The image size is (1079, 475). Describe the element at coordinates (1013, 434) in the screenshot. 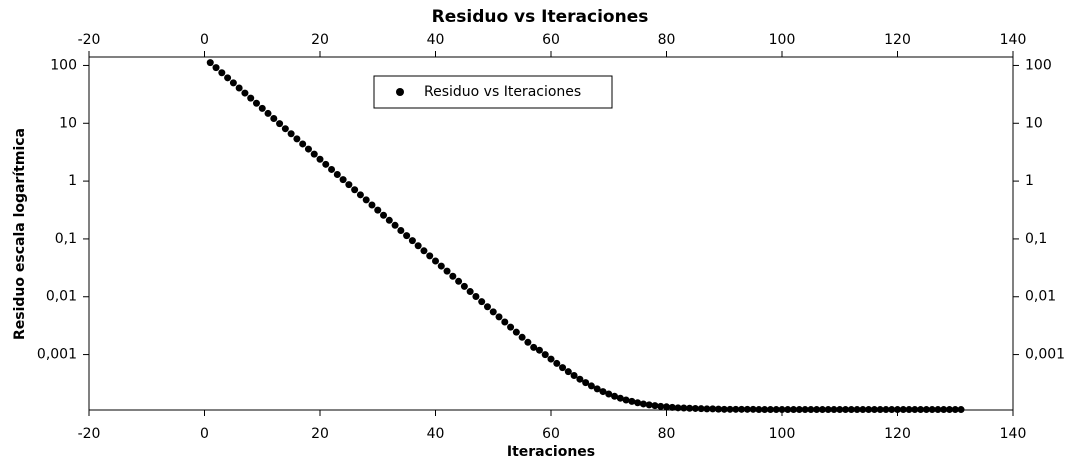

I see `x-tick-label: 140` at that location.